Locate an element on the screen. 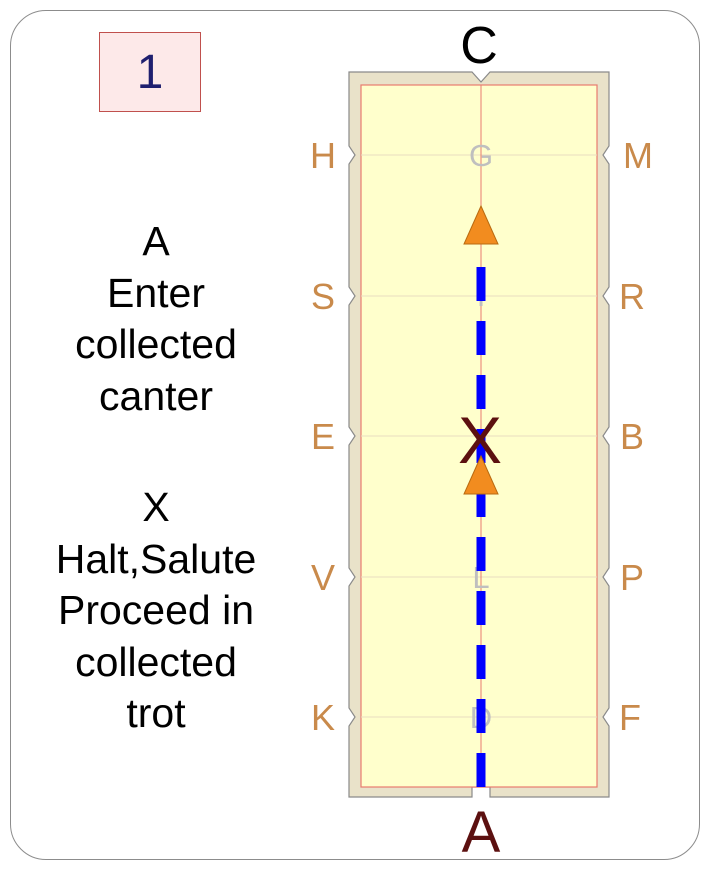 The width and height of the screenshot is (713, 870). marker-letter-k: K is located at coordinates (323, 717).